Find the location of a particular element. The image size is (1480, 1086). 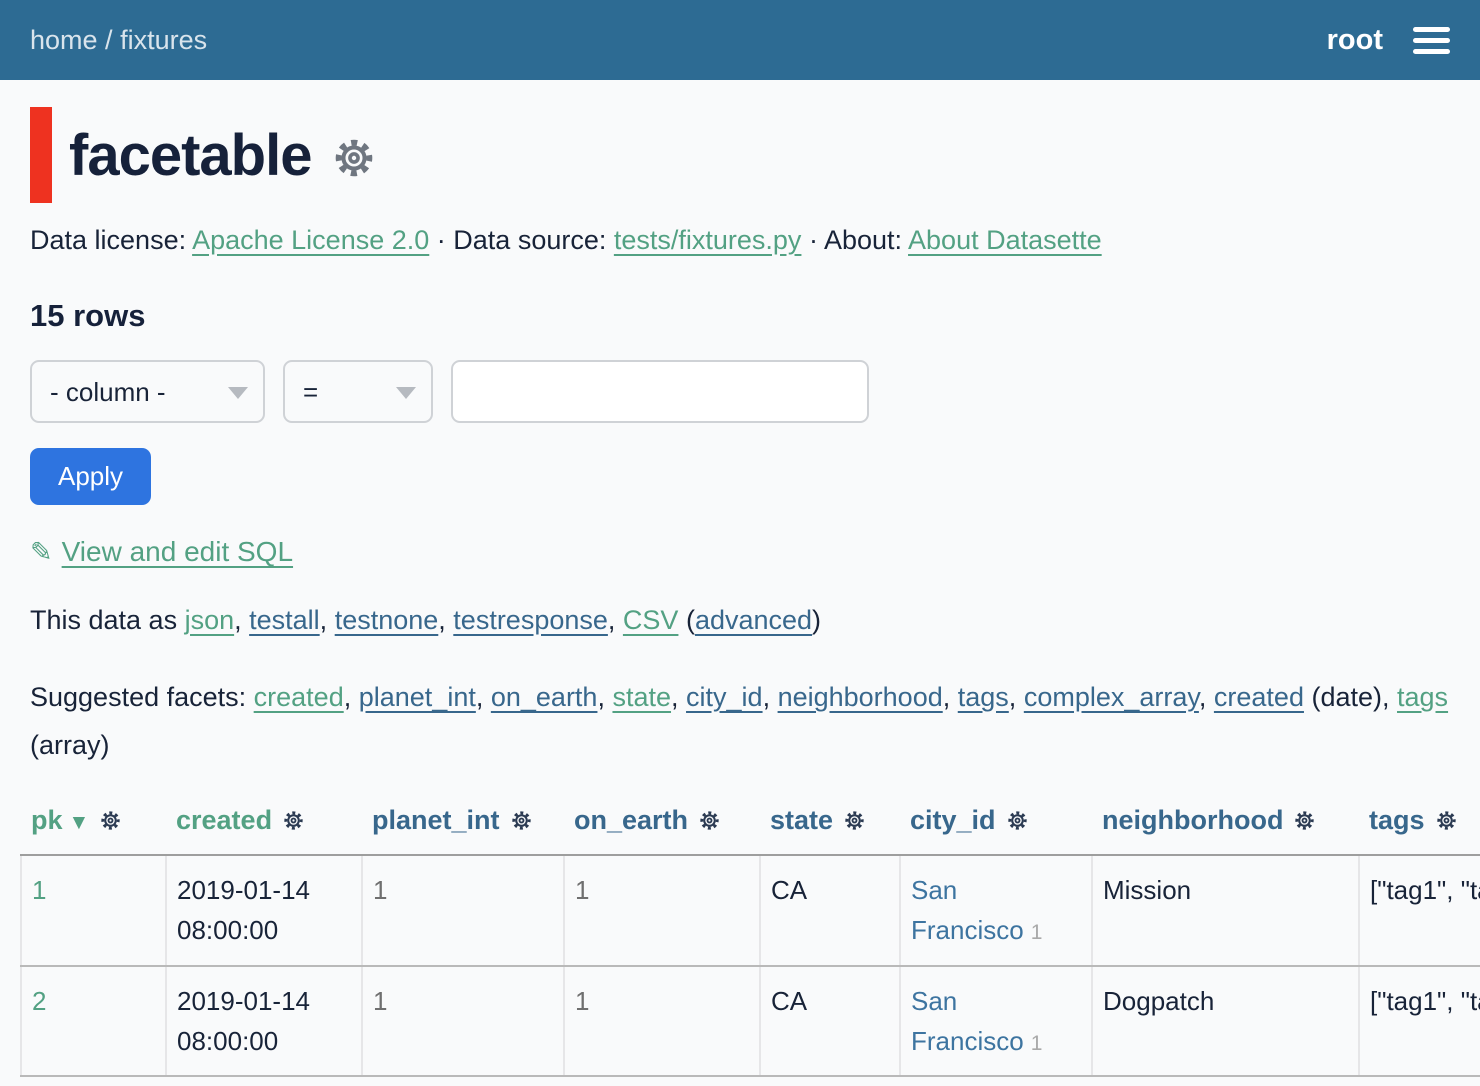

export-link-json: json is located at coordinates (209, 620).